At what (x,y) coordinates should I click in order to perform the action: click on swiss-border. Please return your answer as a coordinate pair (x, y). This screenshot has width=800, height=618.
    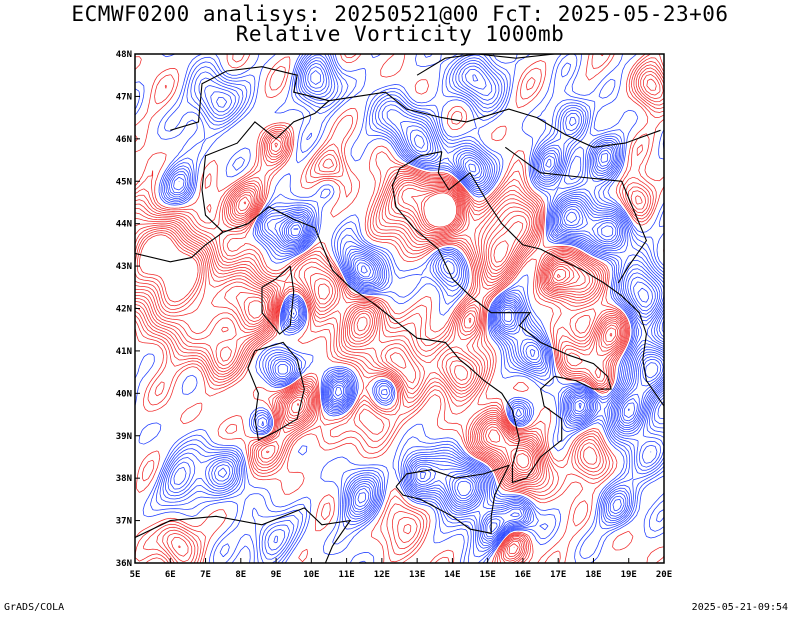
    Looking at the image, I should click on (250, 98).